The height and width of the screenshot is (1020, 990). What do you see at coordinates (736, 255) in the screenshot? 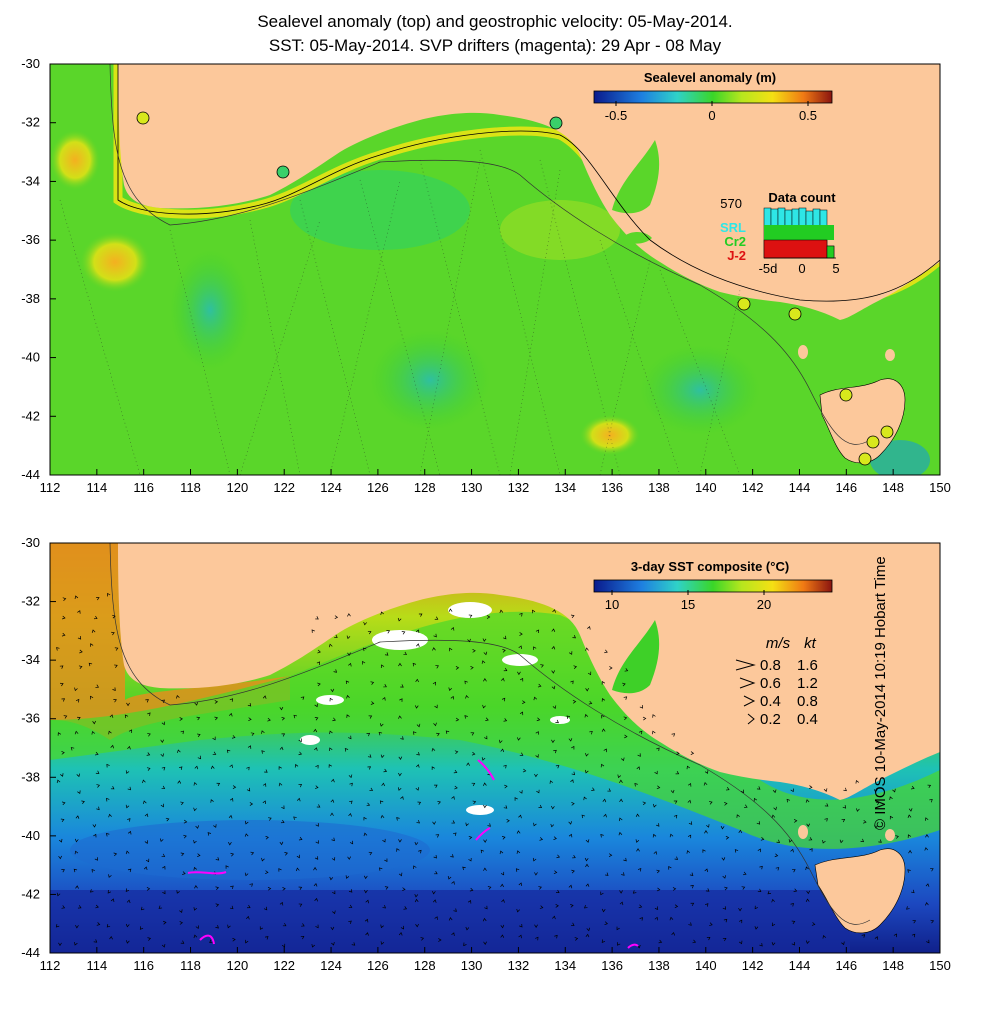
I see `satellite-label-j2: J-2` at bounding box center [736, 255].